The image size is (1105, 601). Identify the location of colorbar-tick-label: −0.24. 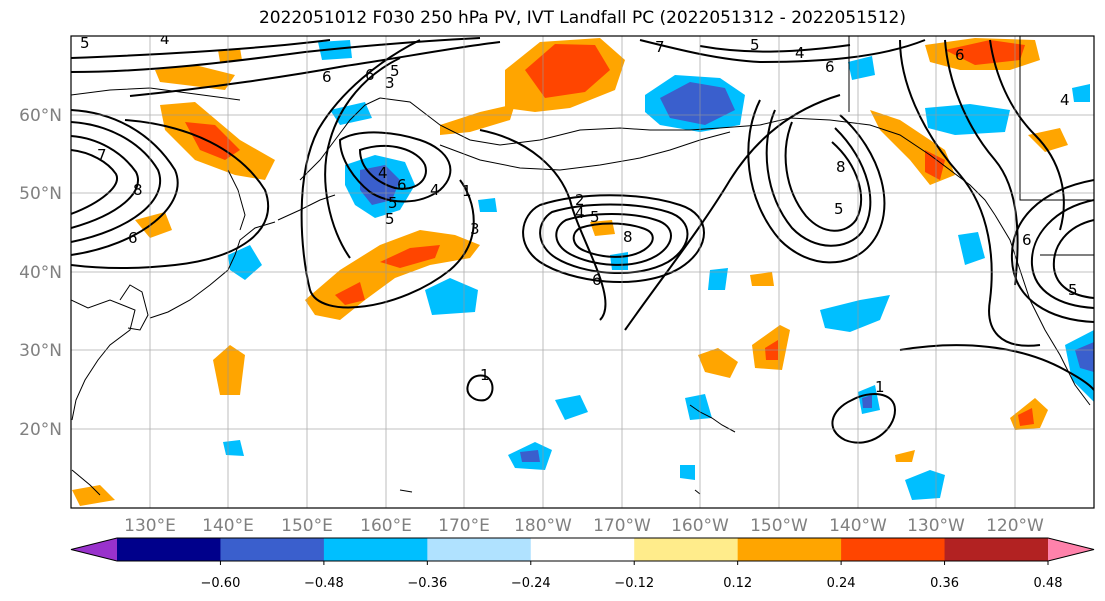
(531, 583).